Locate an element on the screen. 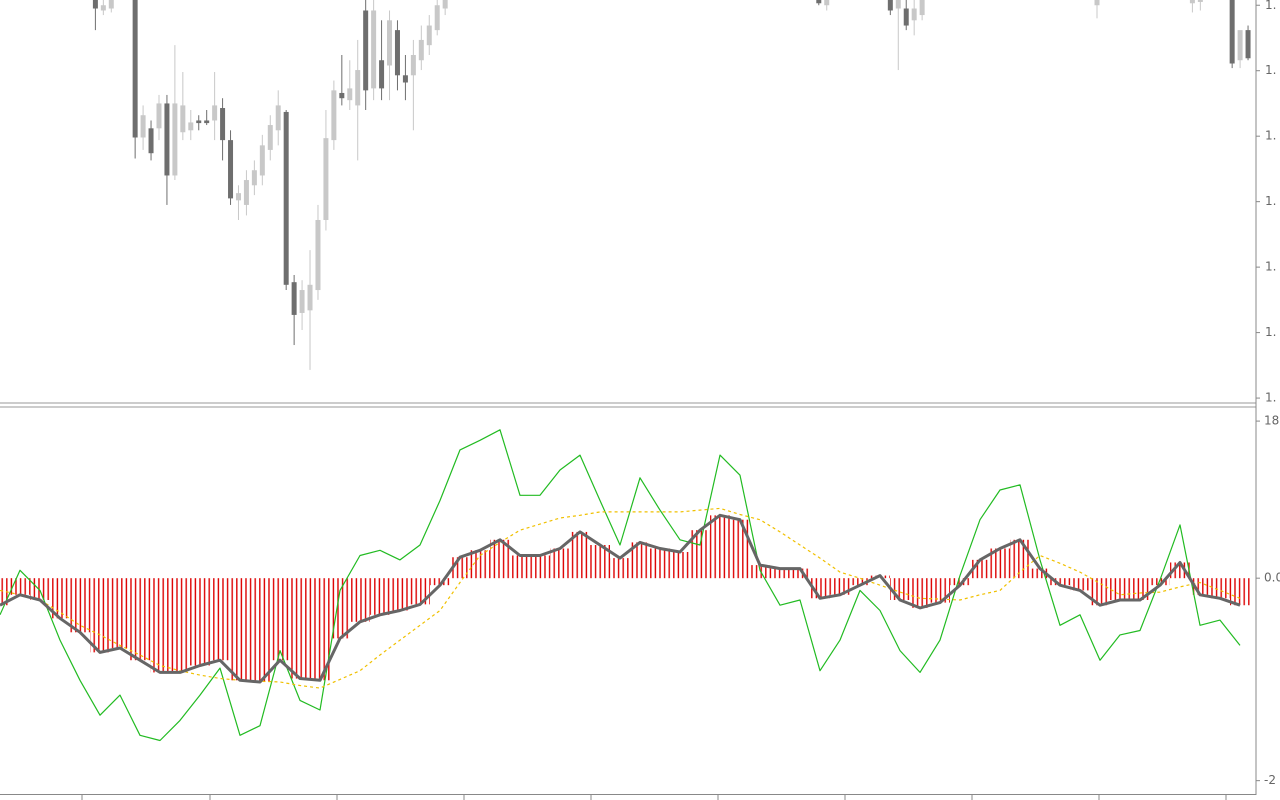 Image resolution: width=1280 pixels, height=800 pixels. y-tick-label: -2 is located at coordinates (1270, 780).